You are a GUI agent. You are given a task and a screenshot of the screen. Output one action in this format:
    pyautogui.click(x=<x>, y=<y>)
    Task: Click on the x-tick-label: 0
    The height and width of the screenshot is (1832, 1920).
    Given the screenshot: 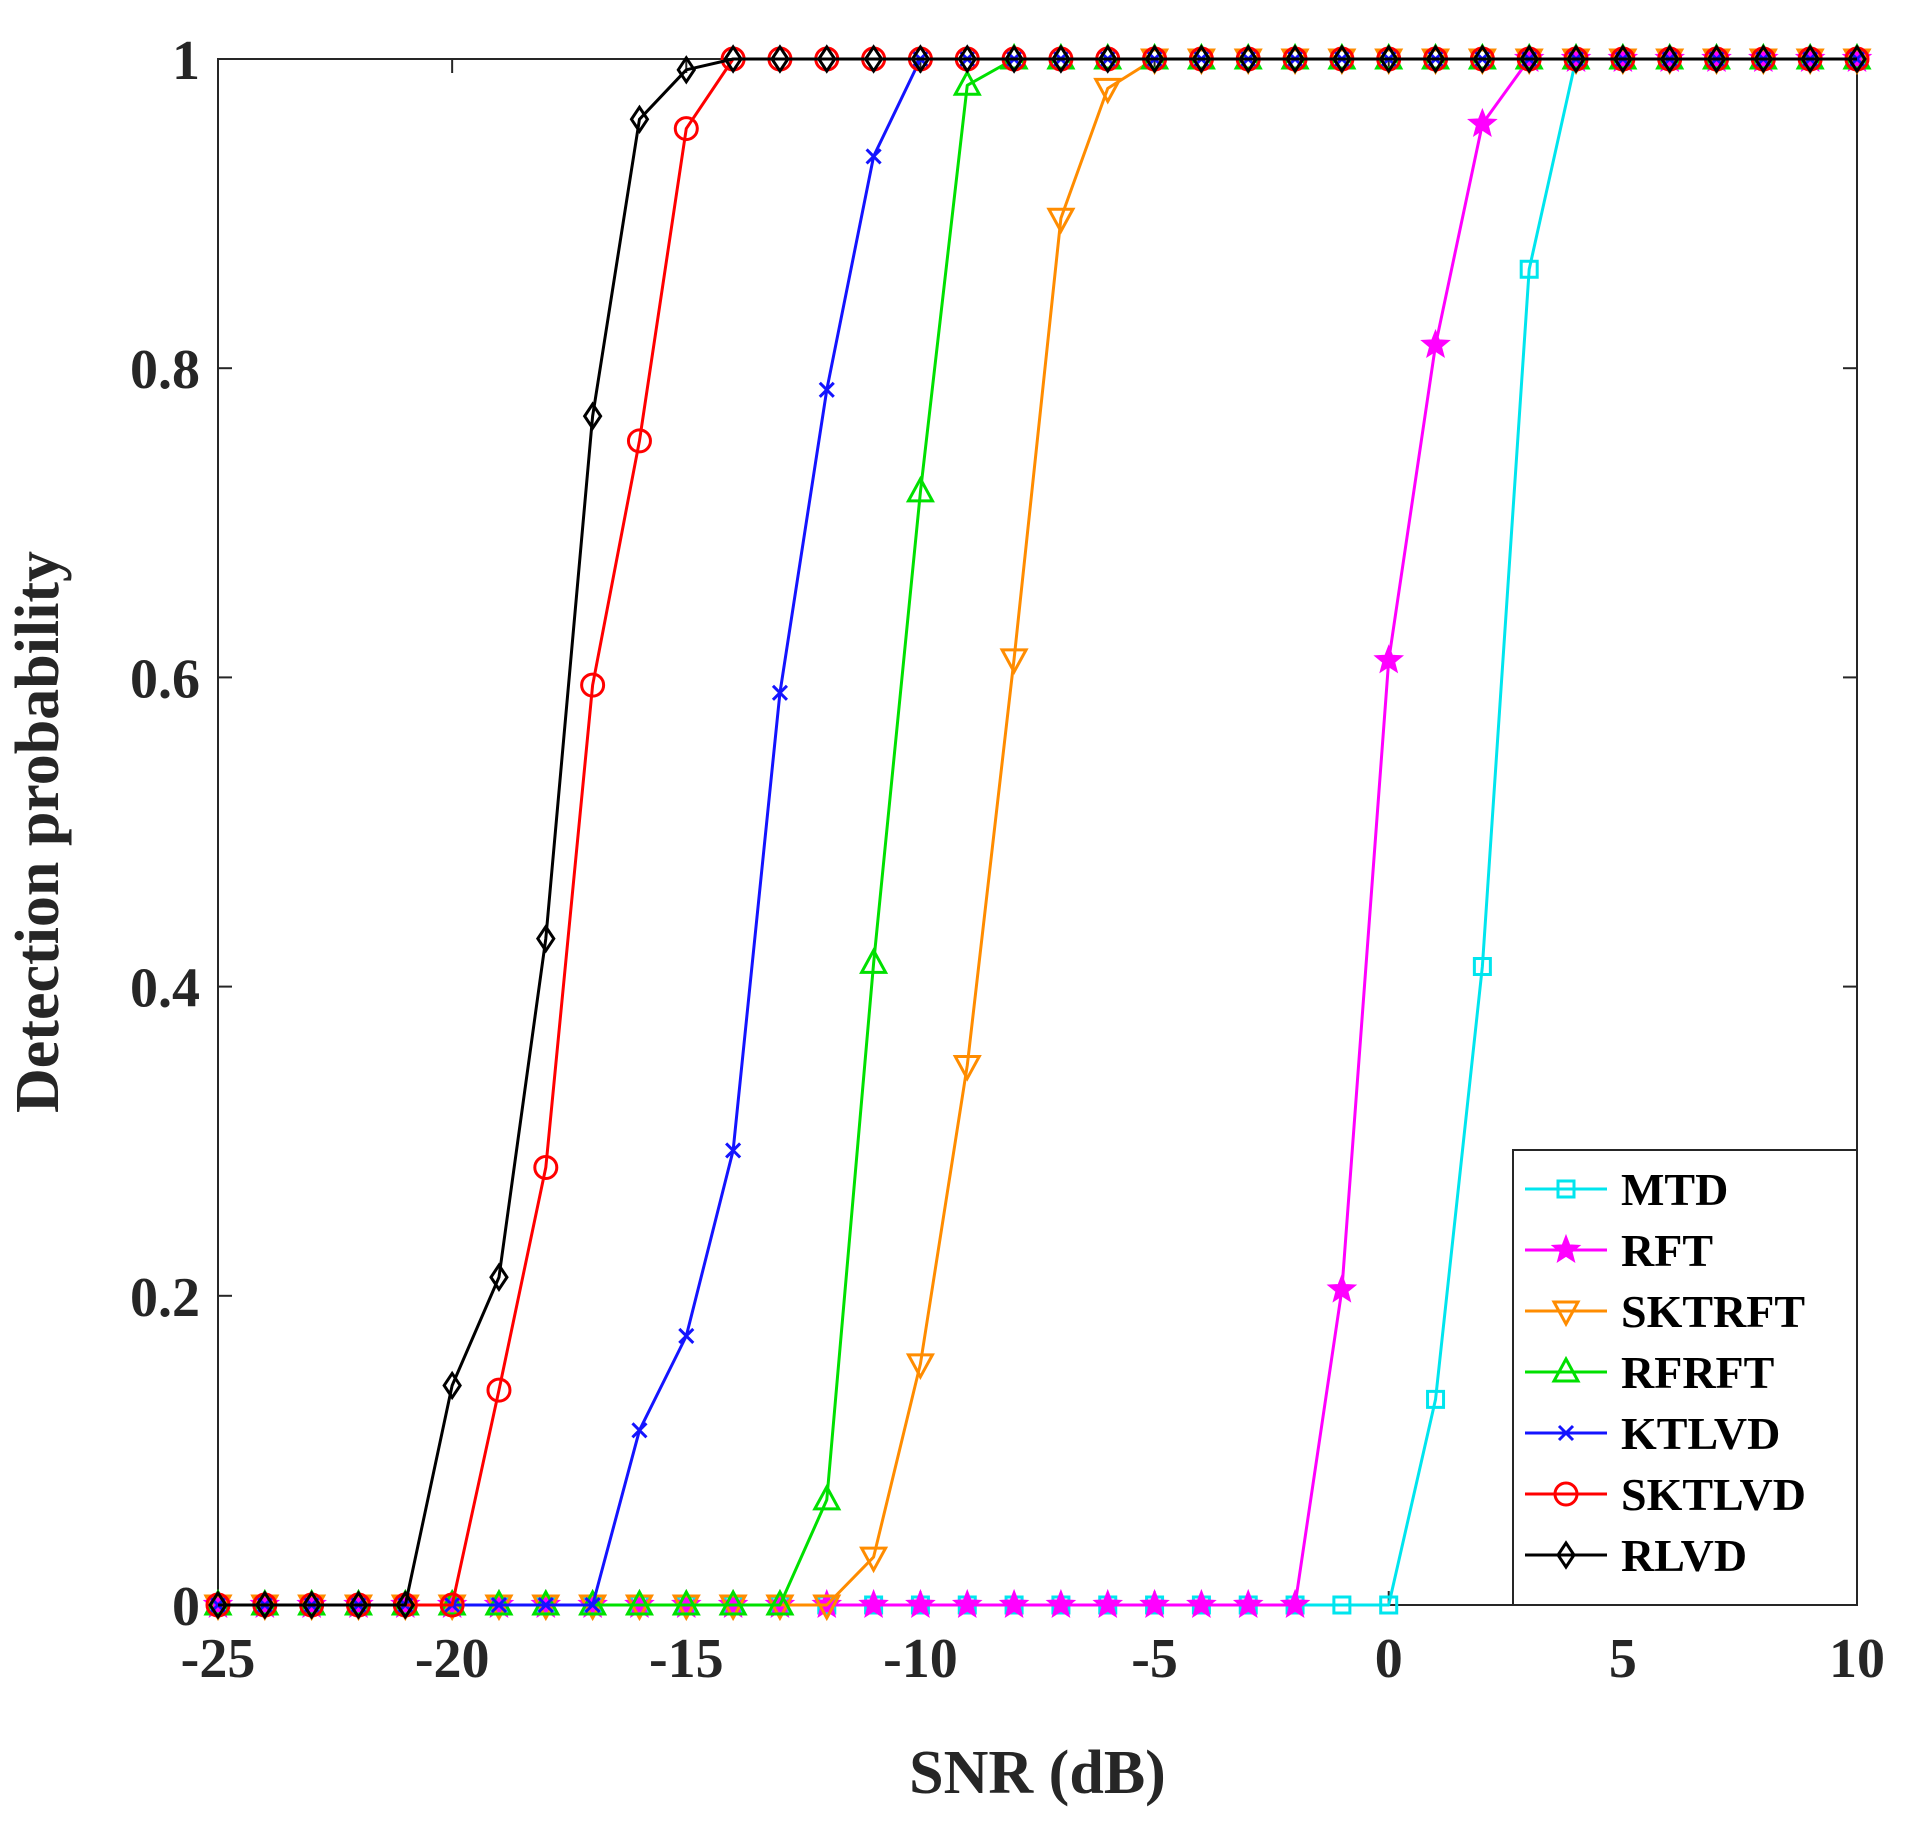 What is the action you would take?
    pyautogui.click(x=1389, y=1659)
    